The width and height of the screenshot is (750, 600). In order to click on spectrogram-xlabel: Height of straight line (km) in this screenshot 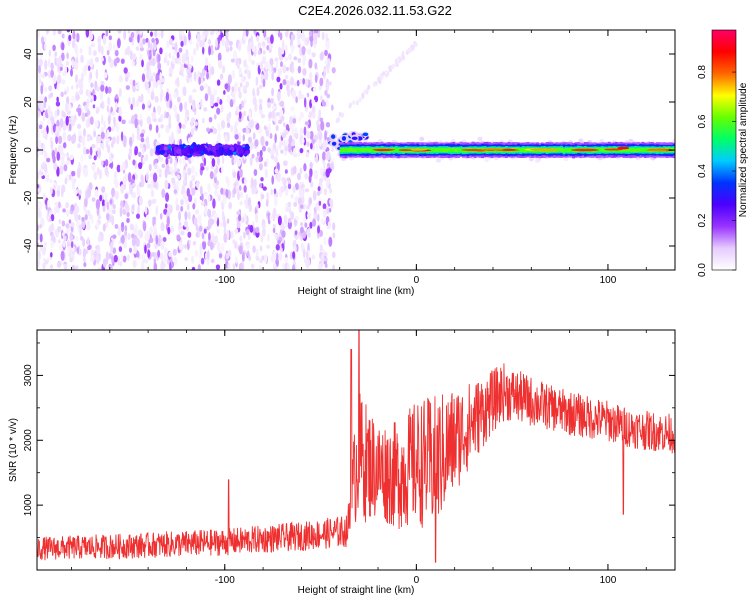, I will do `click(356, 291)`.